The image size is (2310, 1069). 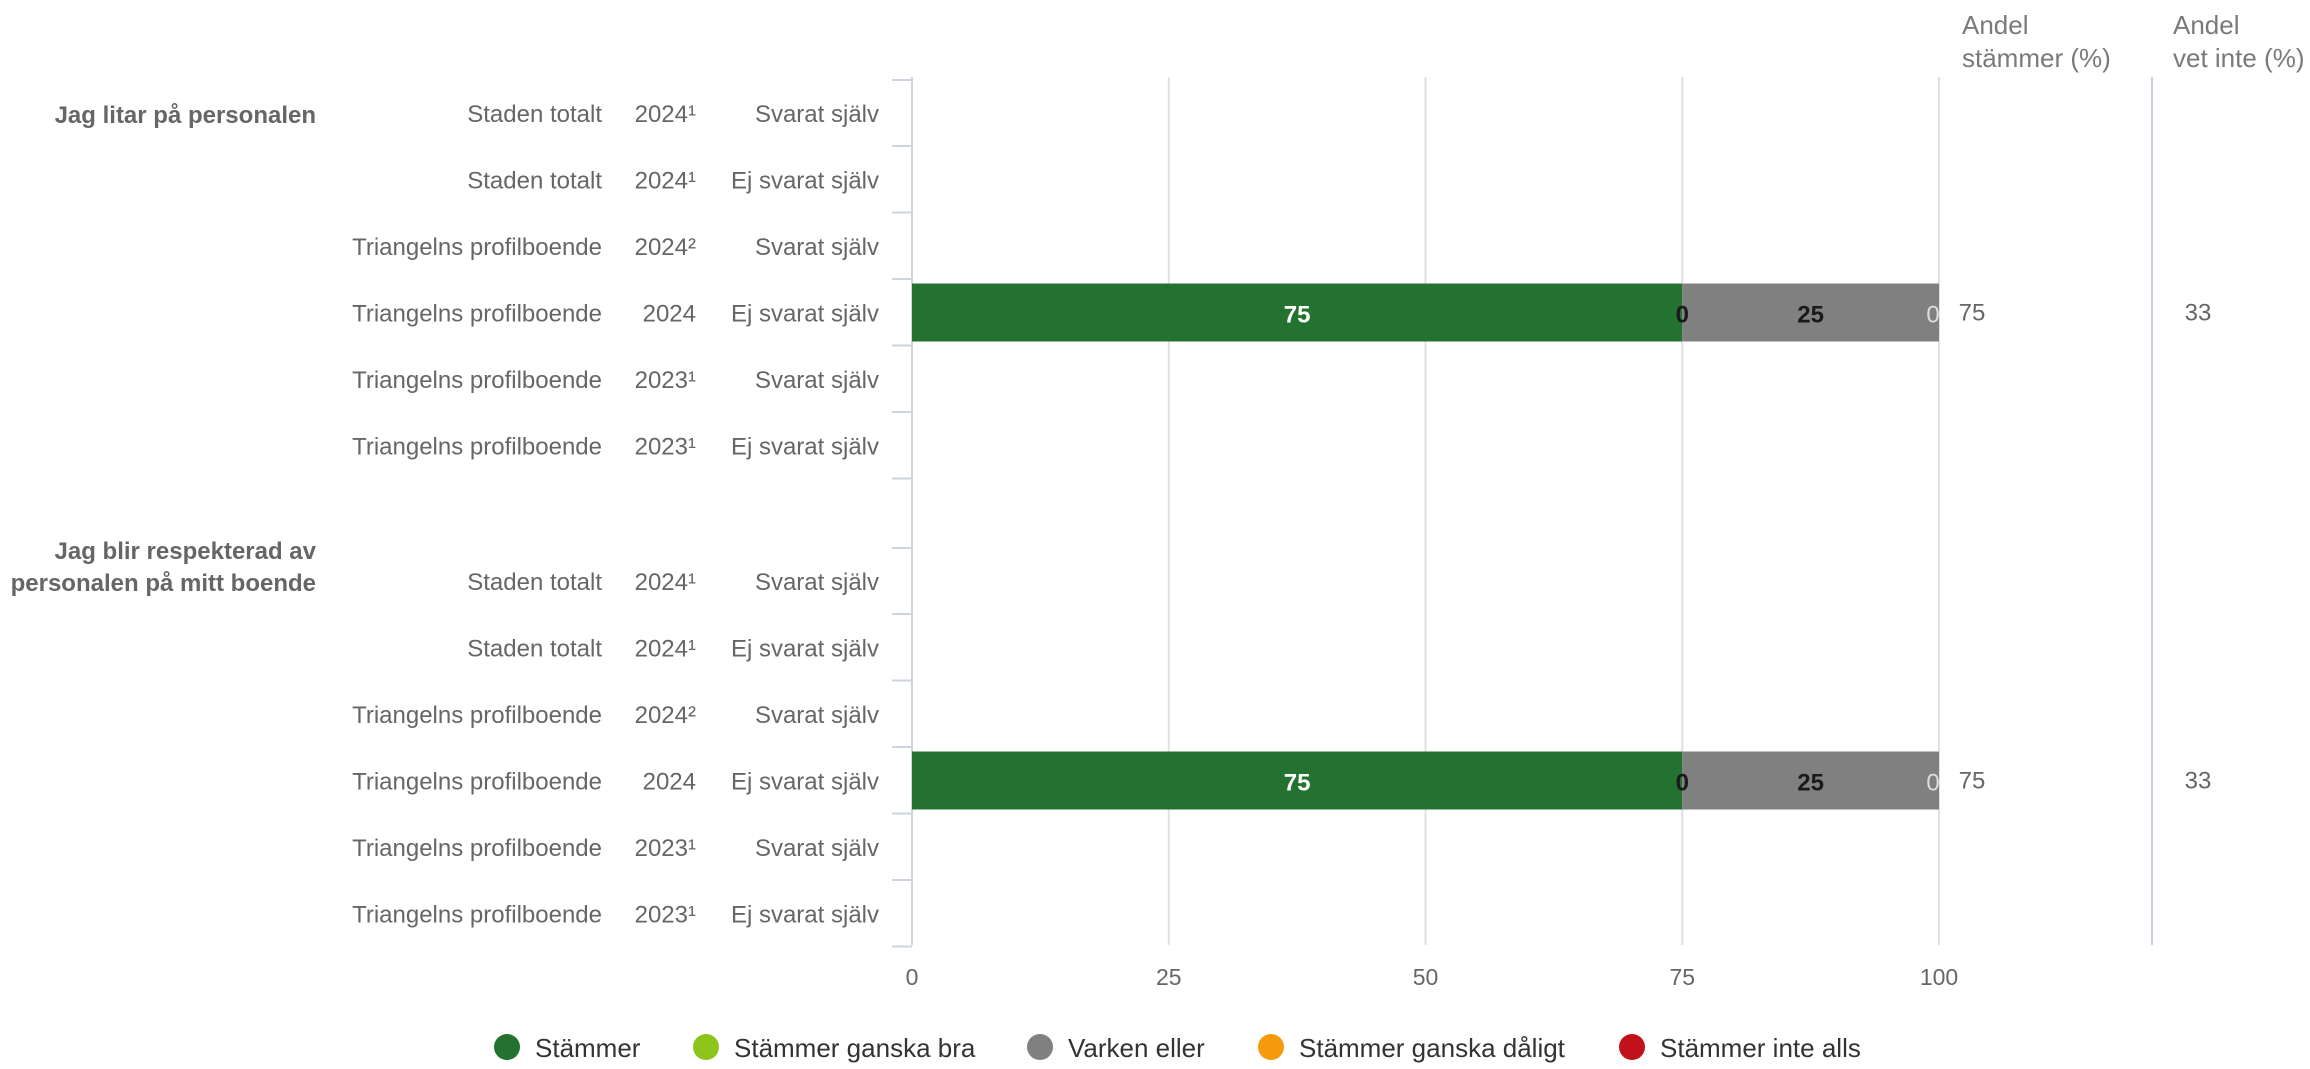 What do you see at coordinates (186, 551) in the screenshot?
I see `question-label: Jag blir respekterad av` at bounding box center [186, 551].